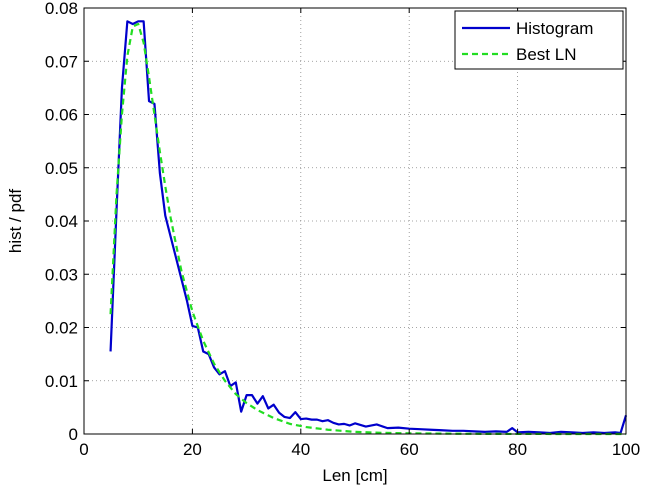  What do you see at coordinates (61, 221) in the screenshot?
I see `y-tick-label: 0.04` at bounding box center [61, 221].